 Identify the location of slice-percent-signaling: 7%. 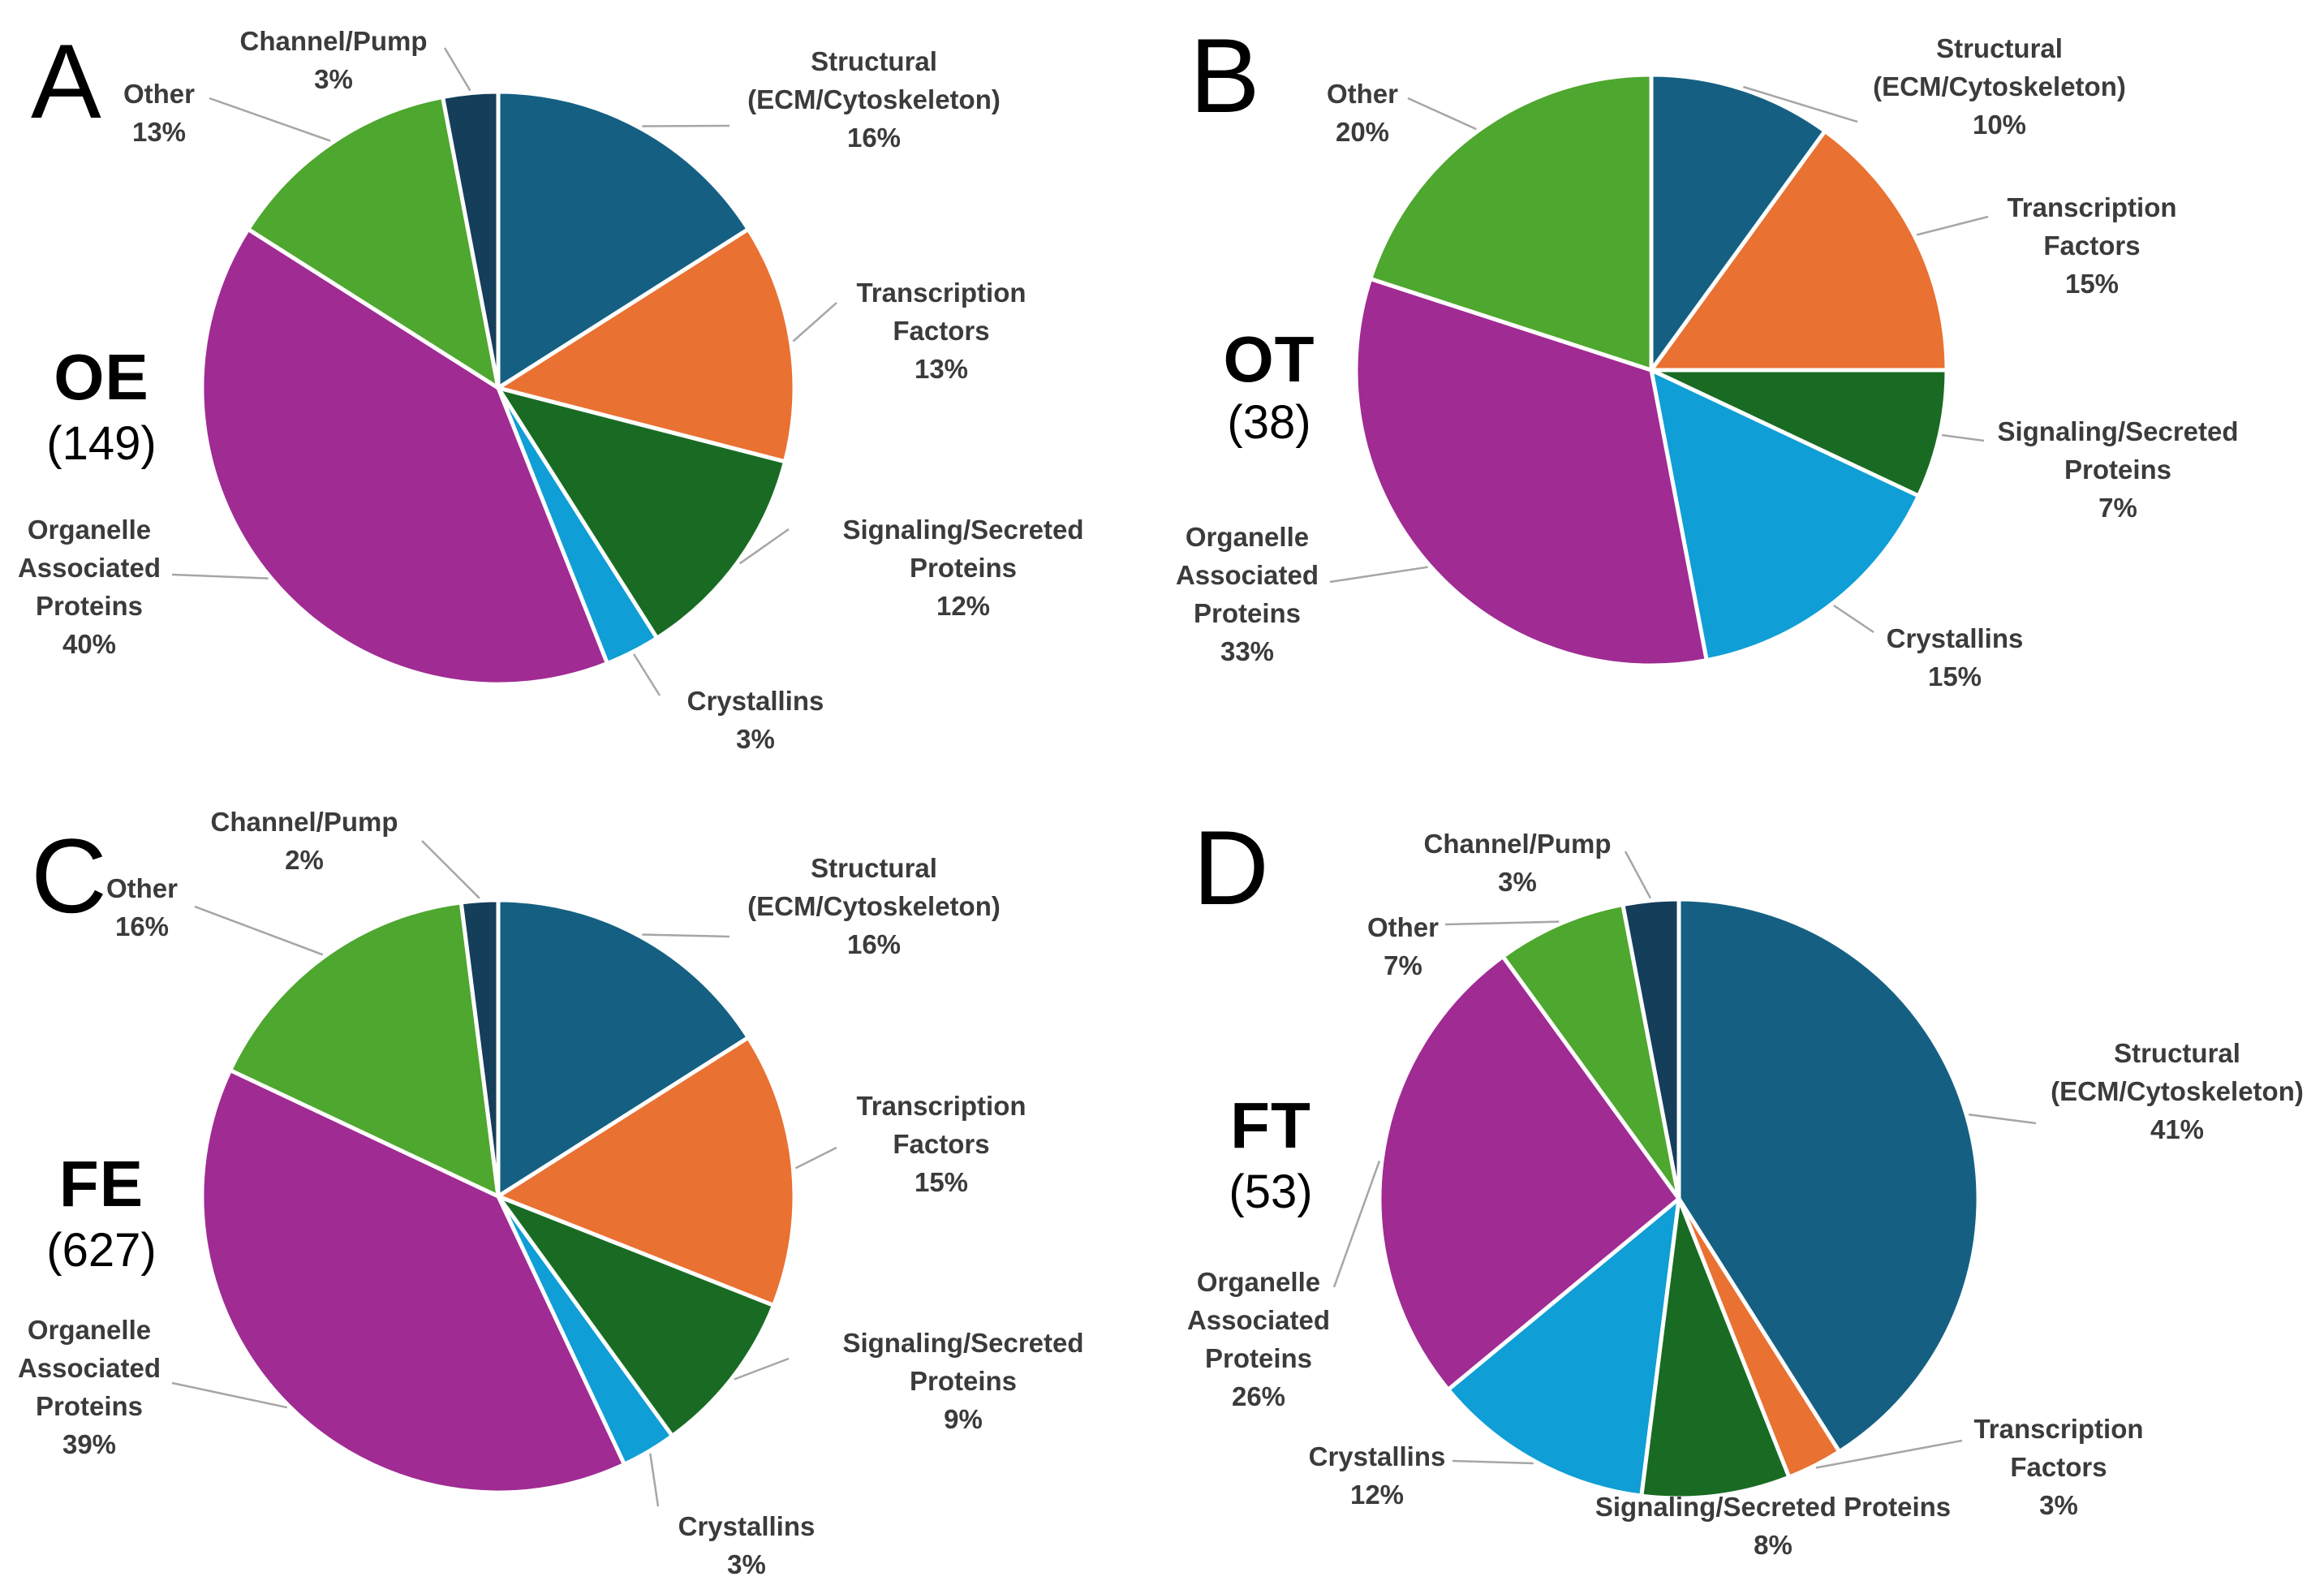
(2117, 508).